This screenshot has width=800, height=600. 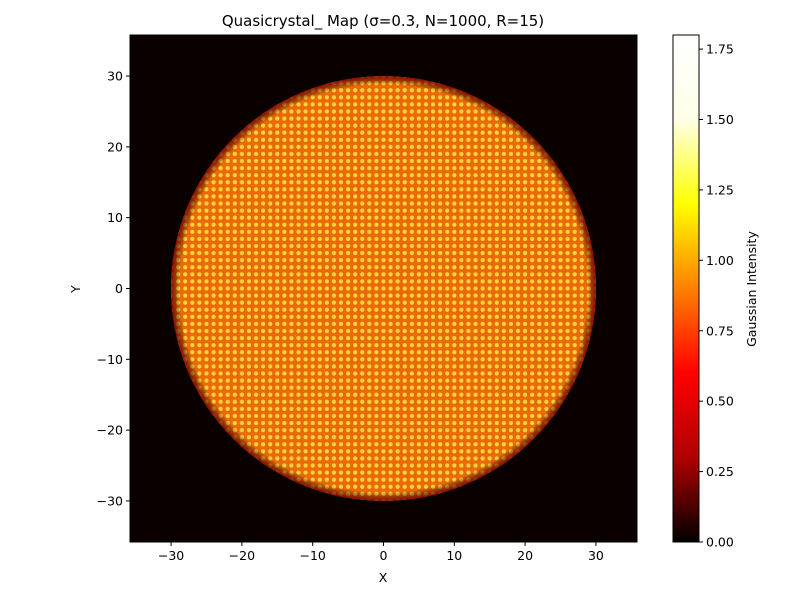 What do you see at coordinates (383, 577) in the screenshot?
I see `x-axis-label: X` at bounding box center [383, 577].